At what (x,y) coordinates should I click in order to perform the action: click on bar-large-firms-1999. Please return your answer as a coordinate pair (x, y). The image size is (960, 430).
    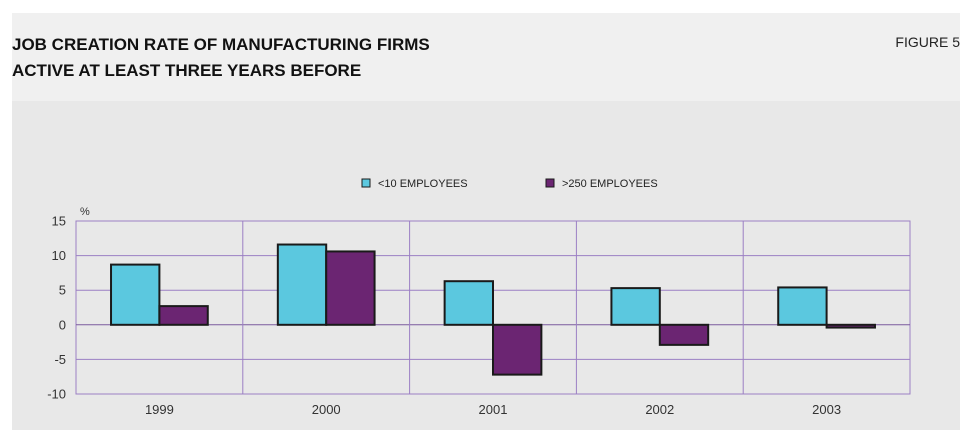
    Looking at the image, I should click on (183, 315).